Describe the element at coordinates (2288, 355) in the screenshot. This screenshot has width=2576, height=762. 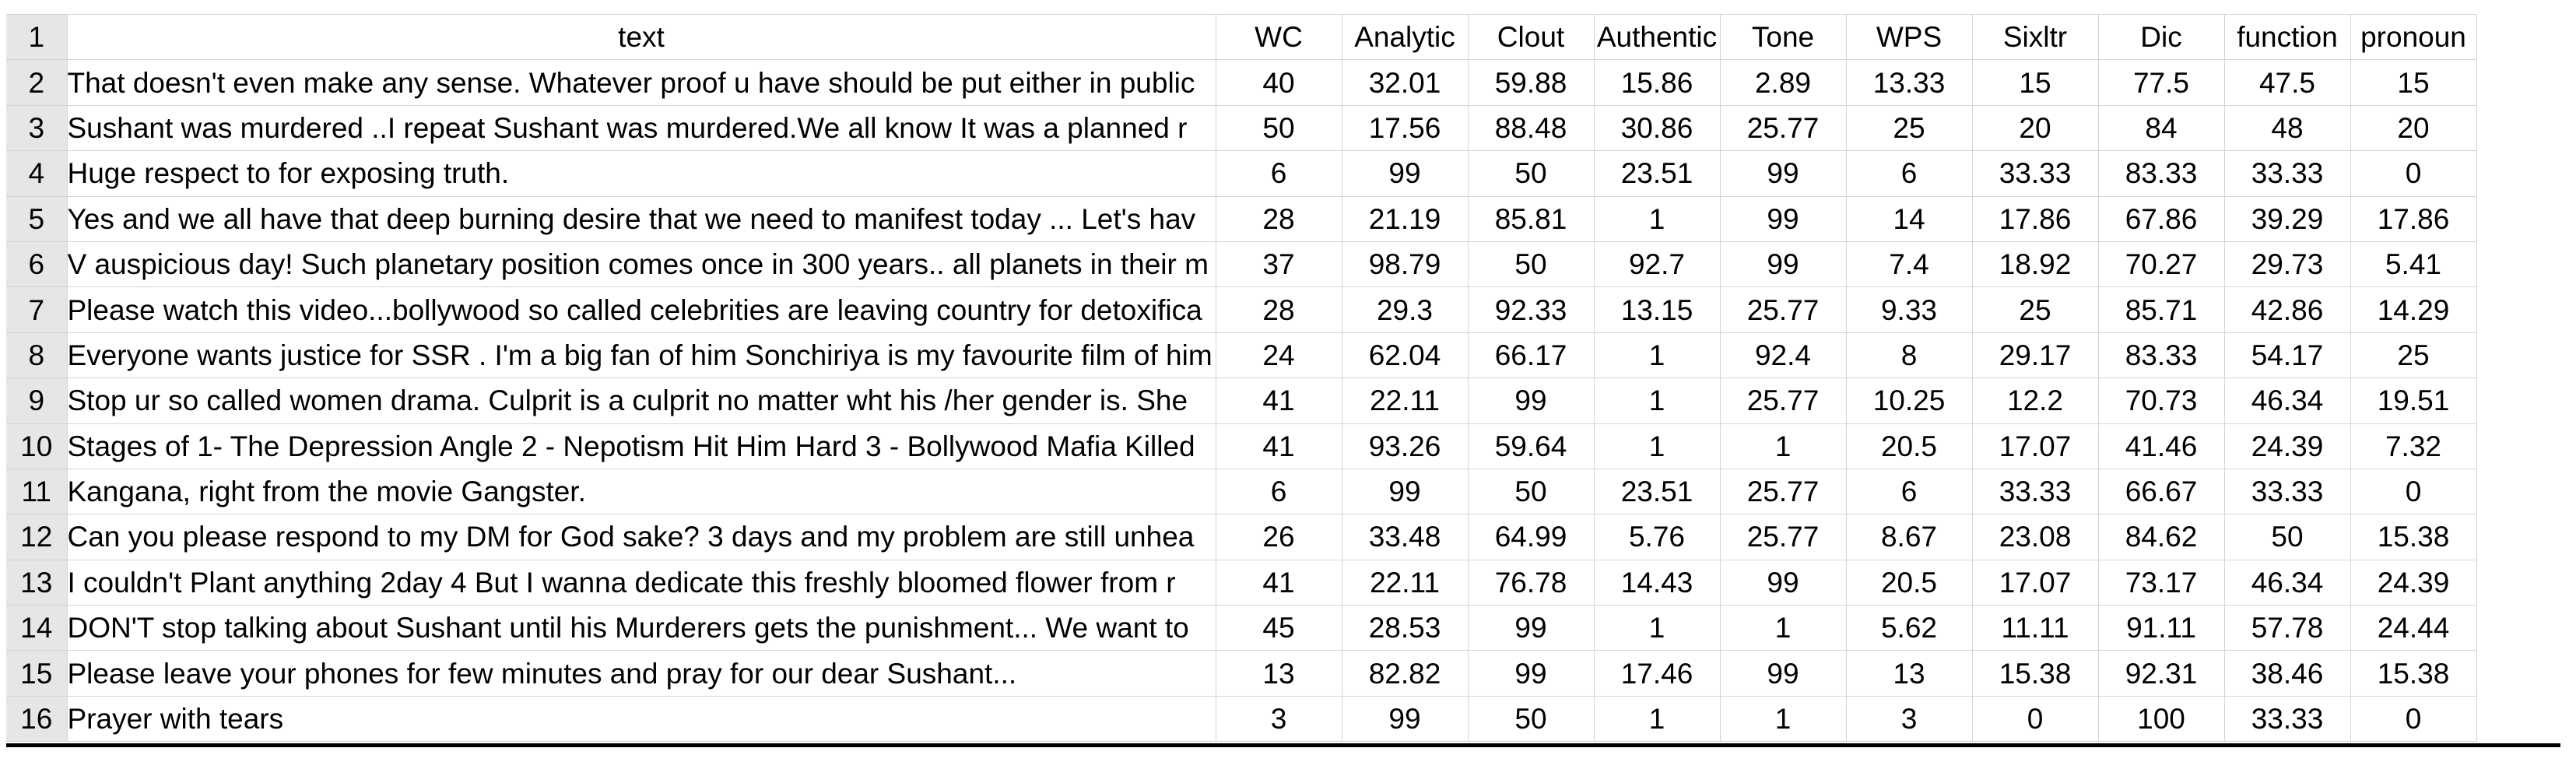
I see `value-cell: 54.17` at that location.